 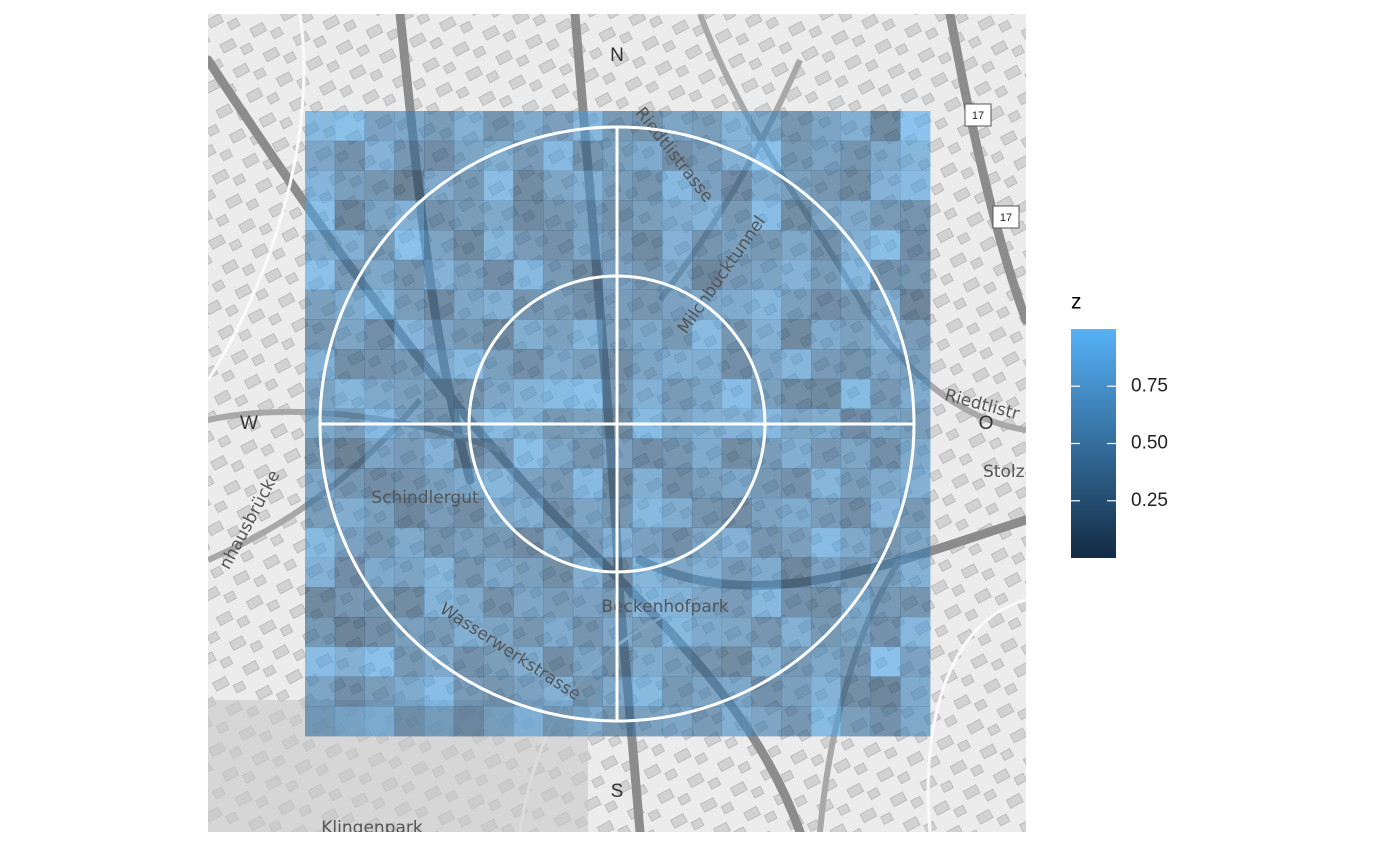 What do you see at coordinates (372, 828) in the screenshot?
I see `map-label: Klingenpark` at bounding box center [372, 828].